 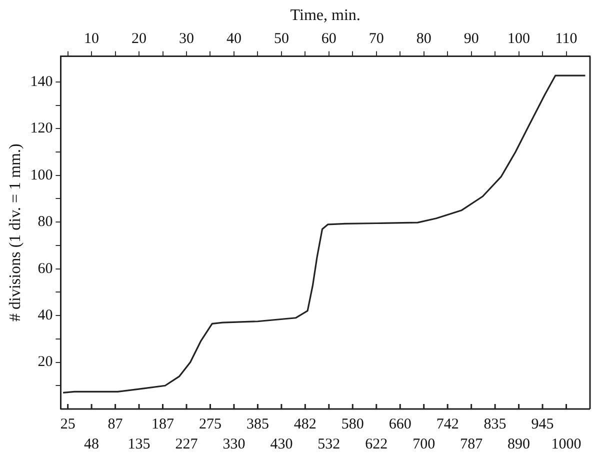 I want to click on x-tick-label: 60, so click(x=328, y=39).